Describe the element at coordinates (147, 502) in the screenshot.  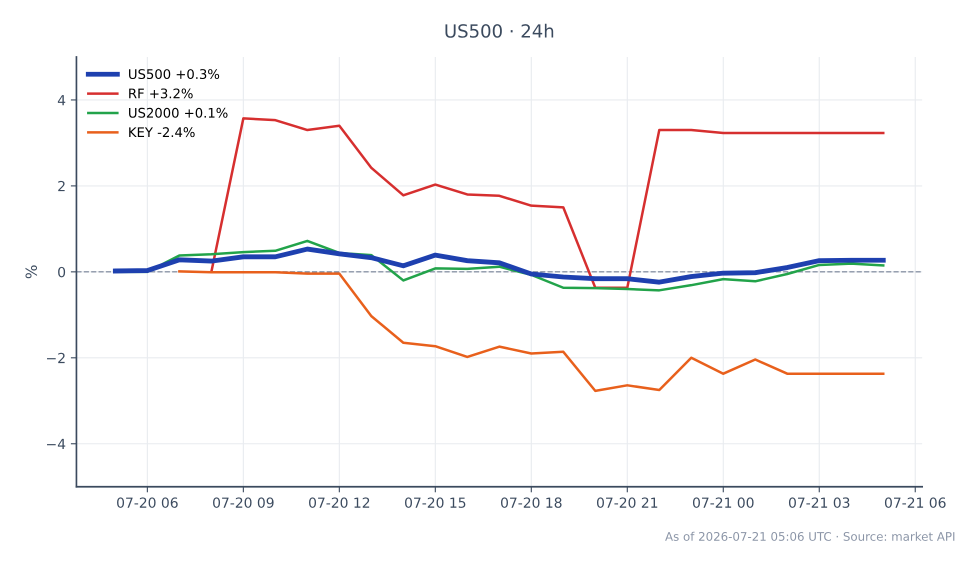
I see `x-tick-label: 07-20 06` at that location.